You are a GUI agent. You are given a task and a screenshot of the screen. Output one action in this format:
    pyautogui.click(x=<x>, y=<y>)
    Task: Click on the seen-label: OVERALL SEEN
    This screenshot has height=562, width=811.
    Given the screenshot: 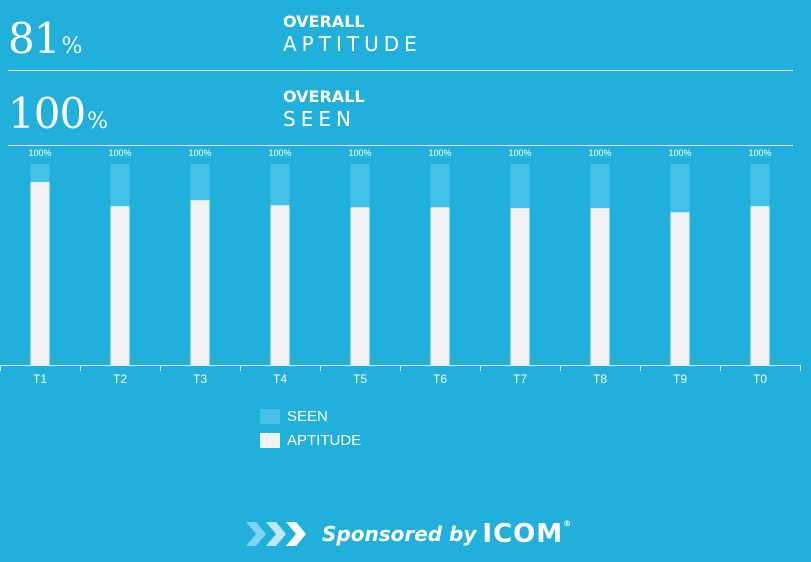 What is the action you would take?
    pyautogui.click(x=324, y=110)
    